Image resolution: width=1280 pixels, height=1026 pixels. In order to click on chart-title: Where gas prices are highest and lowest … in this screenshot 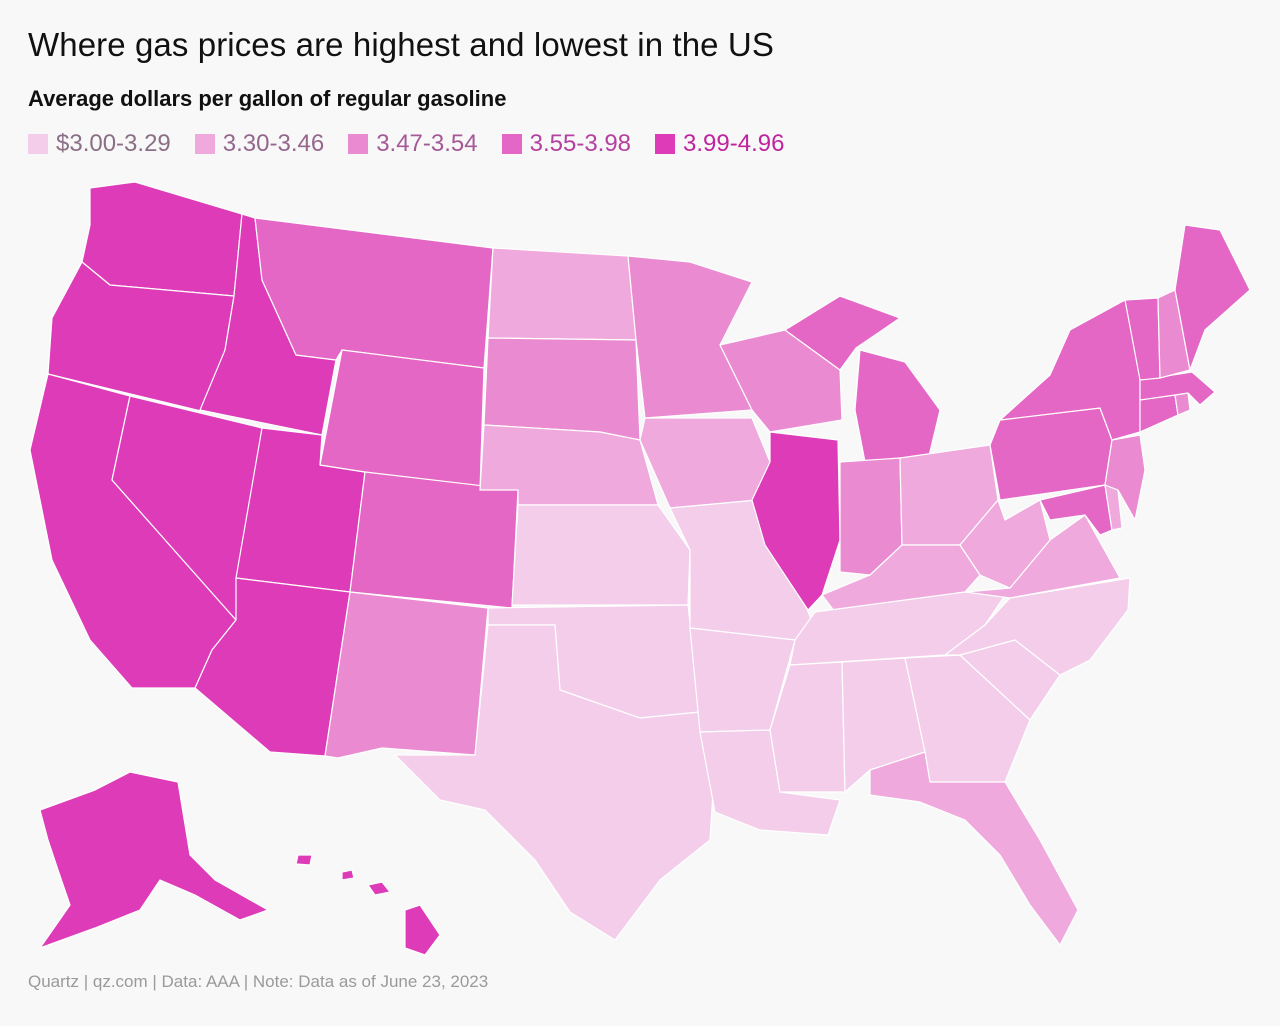, I will do `click(401, 44)`.